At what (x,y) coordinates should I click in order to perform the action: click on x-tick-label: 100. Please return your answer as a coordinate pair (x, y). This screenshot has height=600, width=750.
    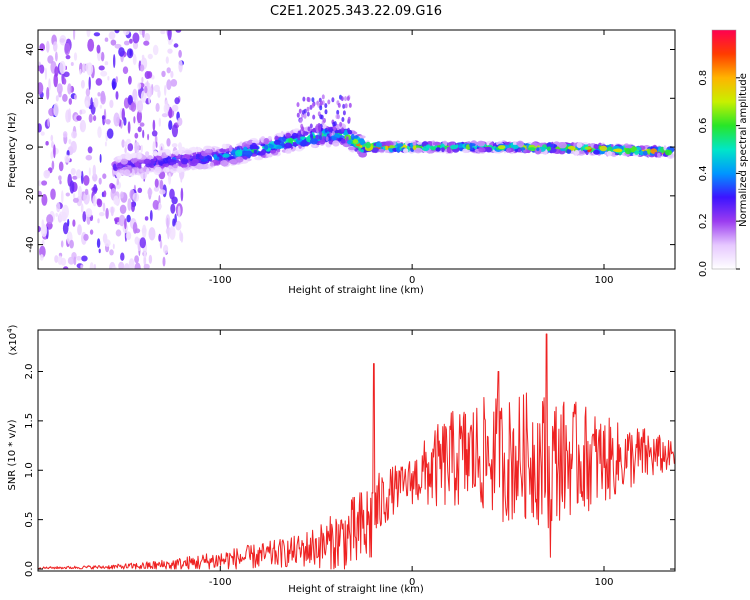
    Looking at the image, I should click on (603, 280).